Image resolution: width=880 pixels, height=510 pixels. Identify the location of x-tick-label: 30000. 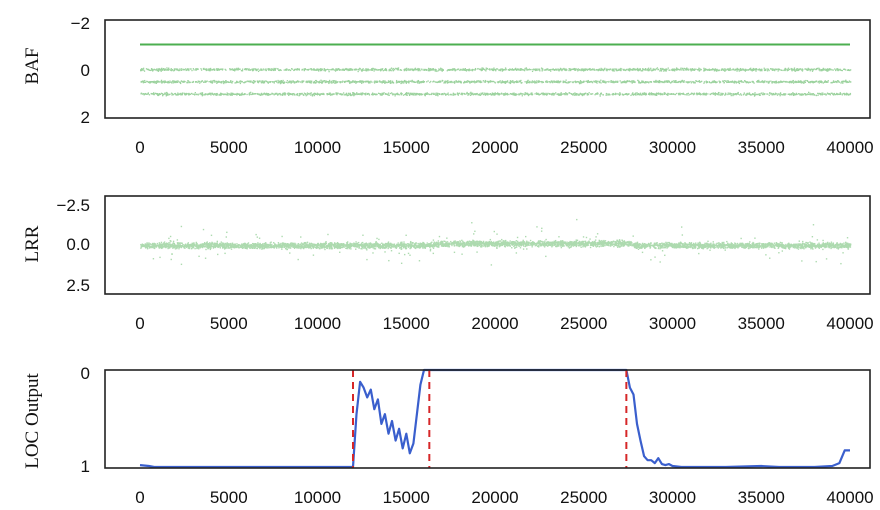
(672, 147).